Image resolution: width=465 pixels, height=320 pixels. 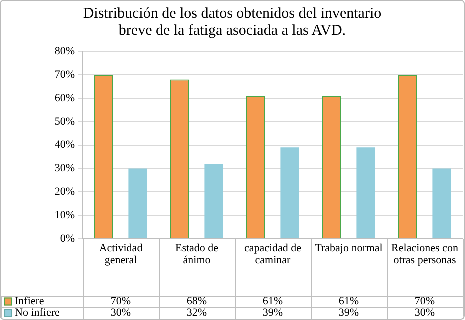 I want to click on x-tick-label: Trabajo normal, so click(x=349, y=248).